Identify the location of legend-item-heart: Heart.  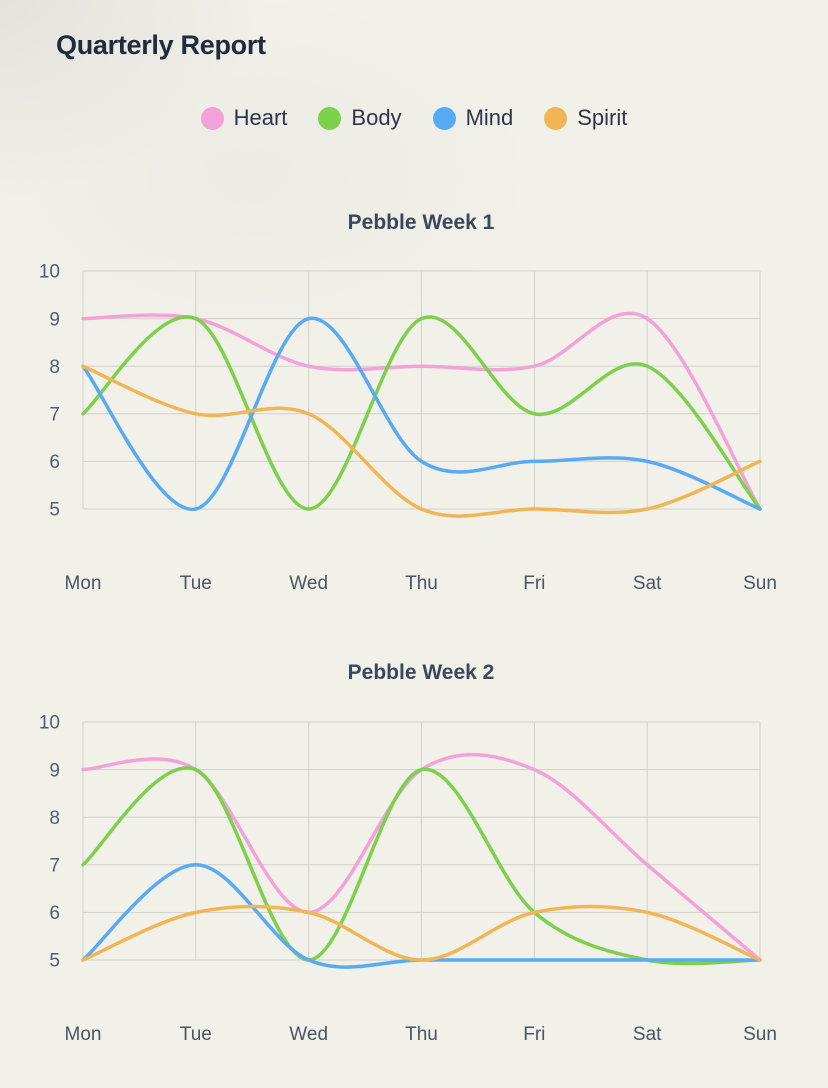
(244, 117).